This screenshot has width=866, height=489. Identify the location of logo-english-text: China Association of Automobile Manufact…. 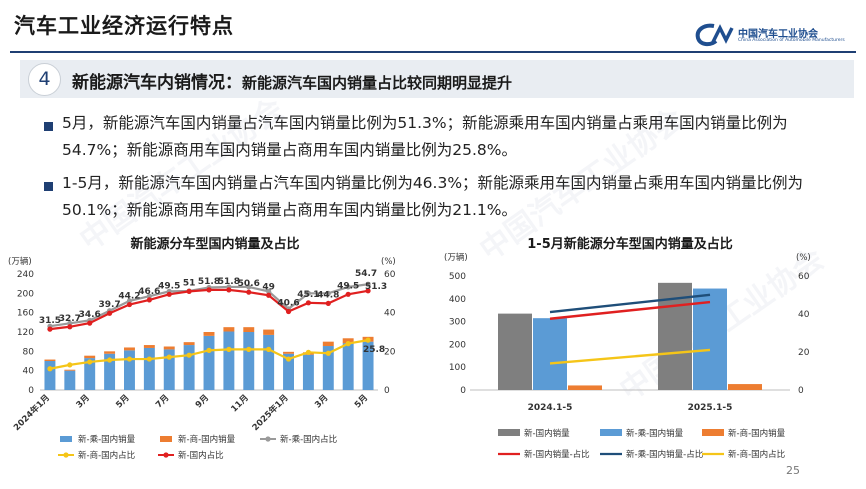
(791, 40).